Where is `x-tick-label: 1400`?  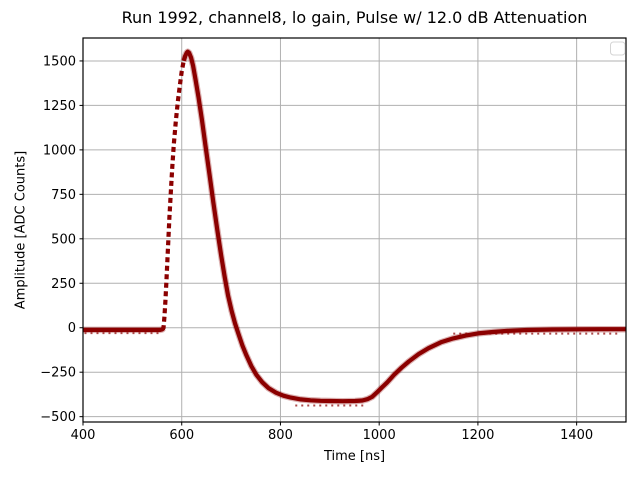
x-tick-label: 1400 is located at coordinates (576, 435).